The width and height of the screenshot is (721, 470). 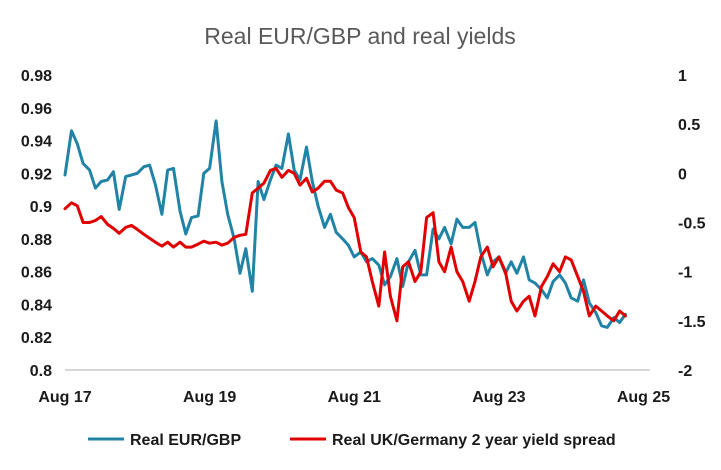 I want to click on right-axis-tick-label: -2, so click(x=685, y=371).